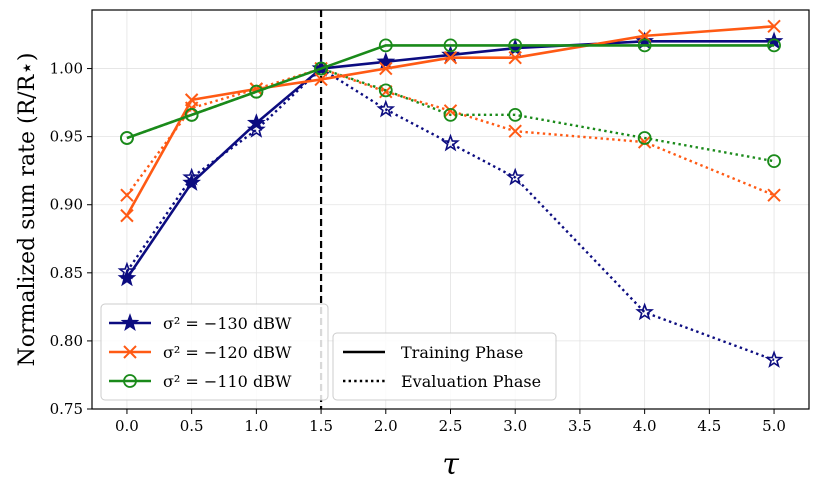 The image size is (831, 484). Describe the element at coordinates (127, 426) in the screenshot. I see `x-tick-label: 0.0` at that location.